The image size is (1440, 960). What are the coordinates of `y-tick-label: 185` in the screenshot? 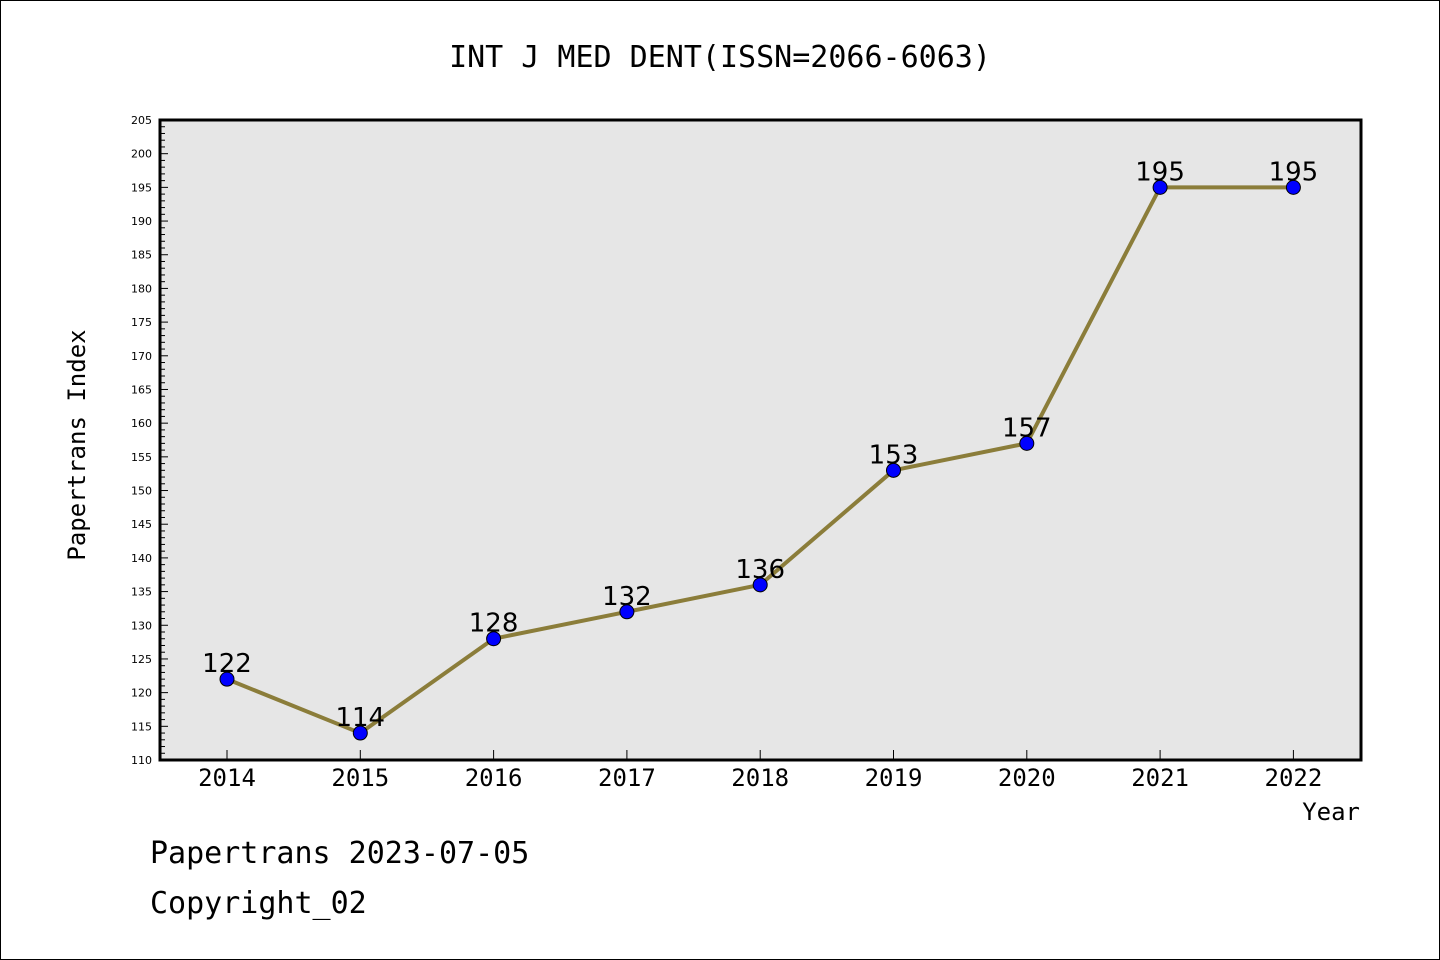 It's located at (141, 255).